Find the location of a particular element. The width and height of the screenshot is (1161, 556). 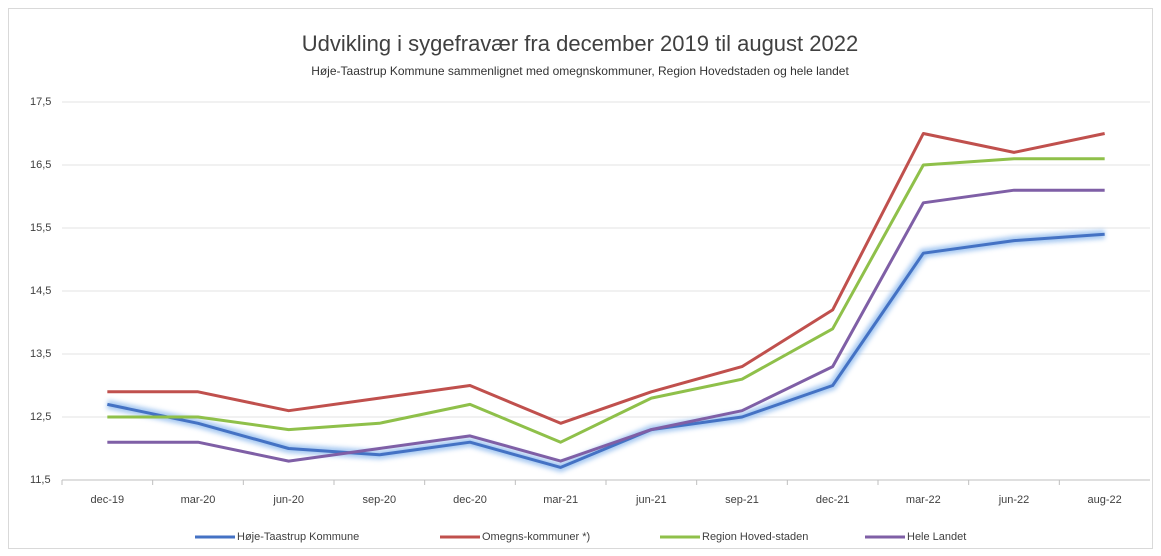

y-tick-label: 15,5 is located at coordinates (40, 228).